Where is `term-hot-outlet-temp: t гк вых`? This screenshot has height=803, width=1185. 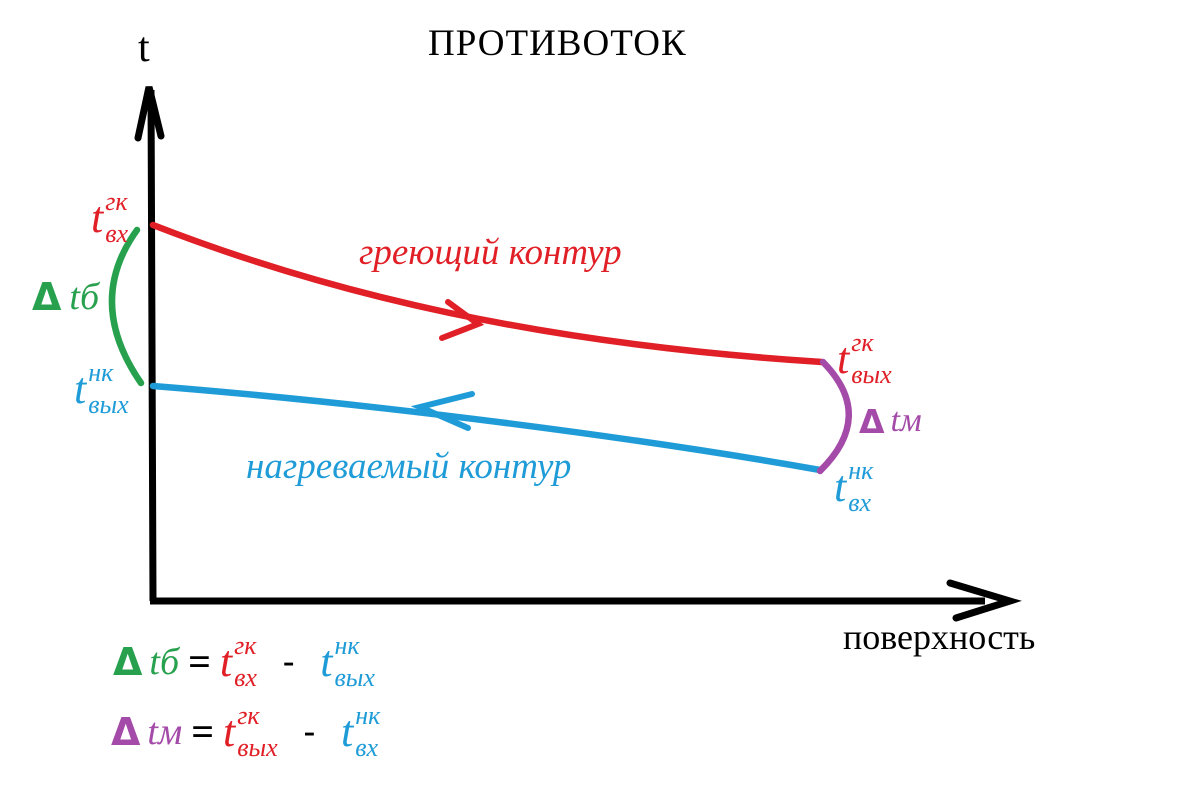
term-hot-outlet-temp: t гк вых is located at coordinates (250, 732).